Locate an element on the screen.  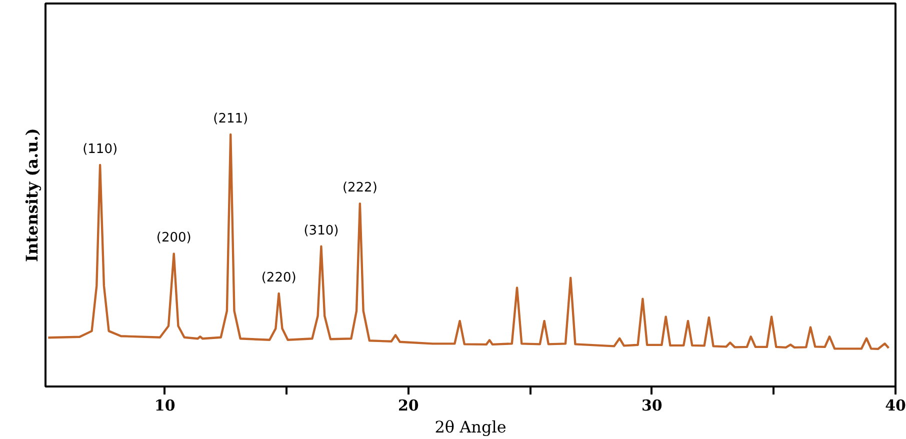
annotation: (220) is located at coordinates (278, 278).